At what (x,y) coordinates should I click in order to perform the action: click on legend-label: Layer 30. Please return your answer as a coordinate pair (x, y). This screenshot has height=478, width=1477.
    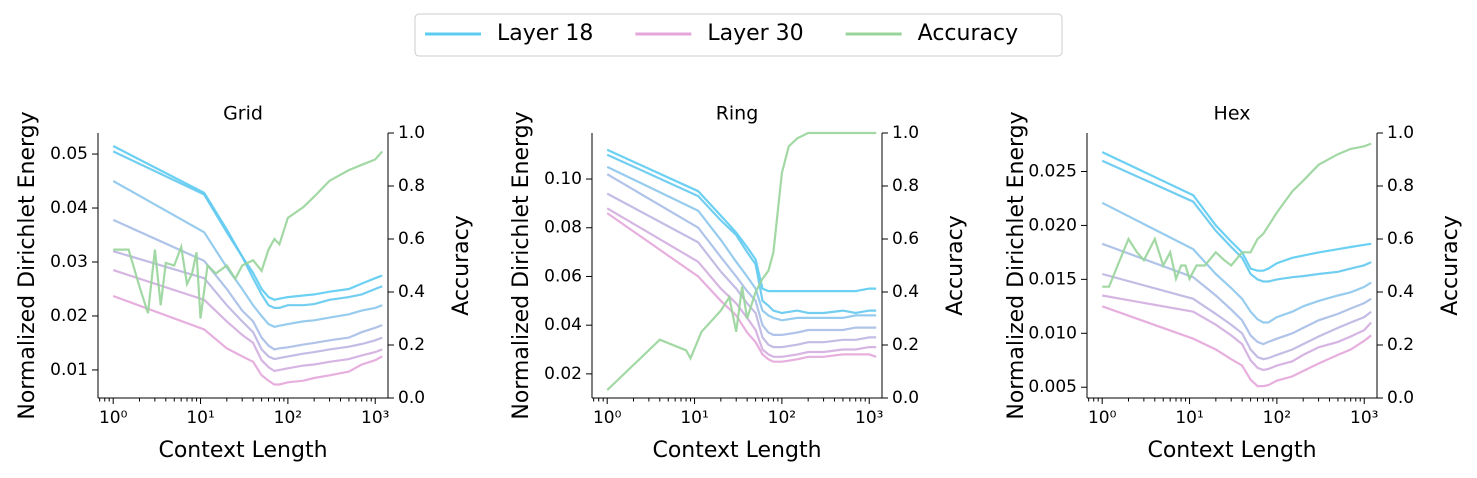
    Looking at the image, I should click on (755, 33).